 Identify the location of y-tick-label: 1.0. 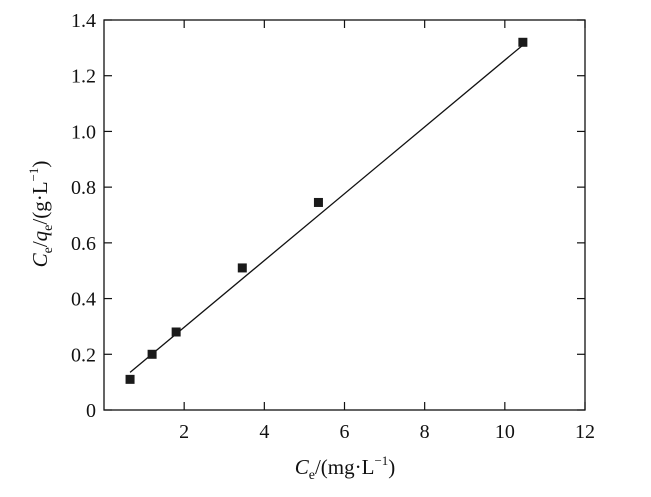
(83, 132).